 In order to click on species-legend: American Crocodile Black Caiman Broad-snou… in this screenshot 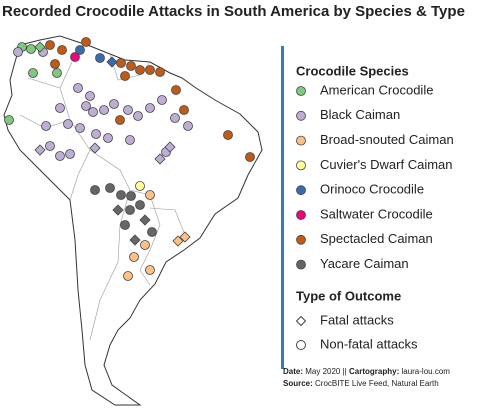, I will do `click(375, 176)`.